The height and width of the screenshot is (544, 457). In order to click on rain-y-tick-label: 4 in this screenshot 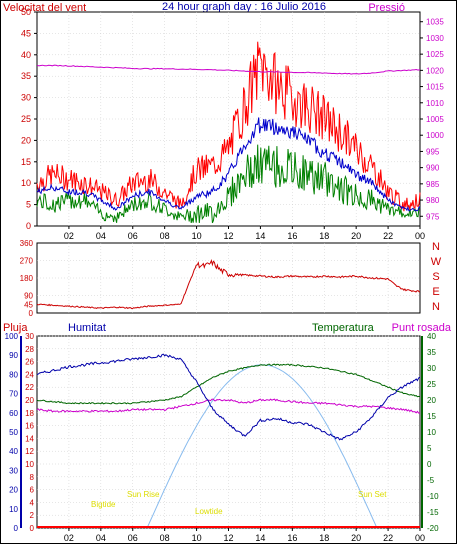, I will do `click(32, 502)`.